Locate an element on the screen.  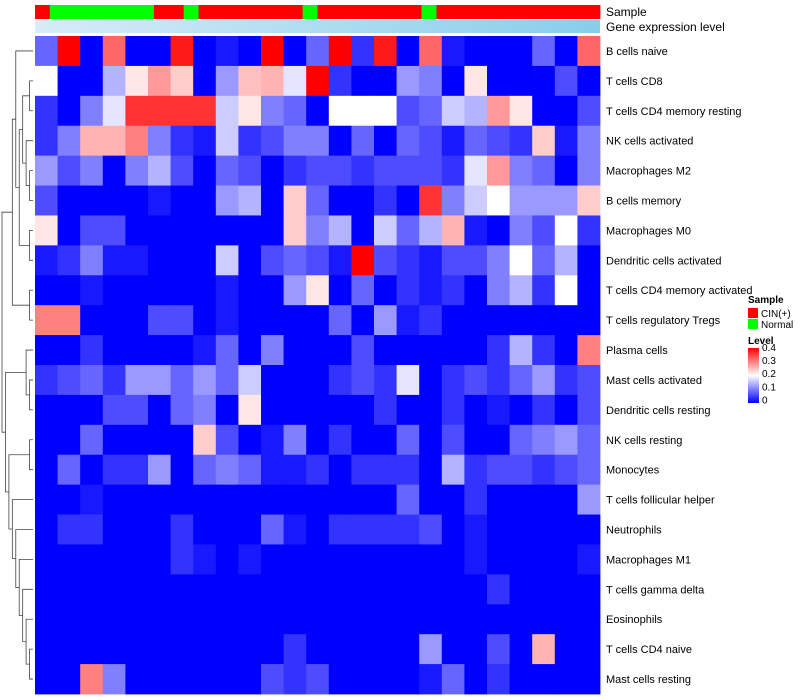
row-label: Neutrophils is located at coordinates (634, 531).